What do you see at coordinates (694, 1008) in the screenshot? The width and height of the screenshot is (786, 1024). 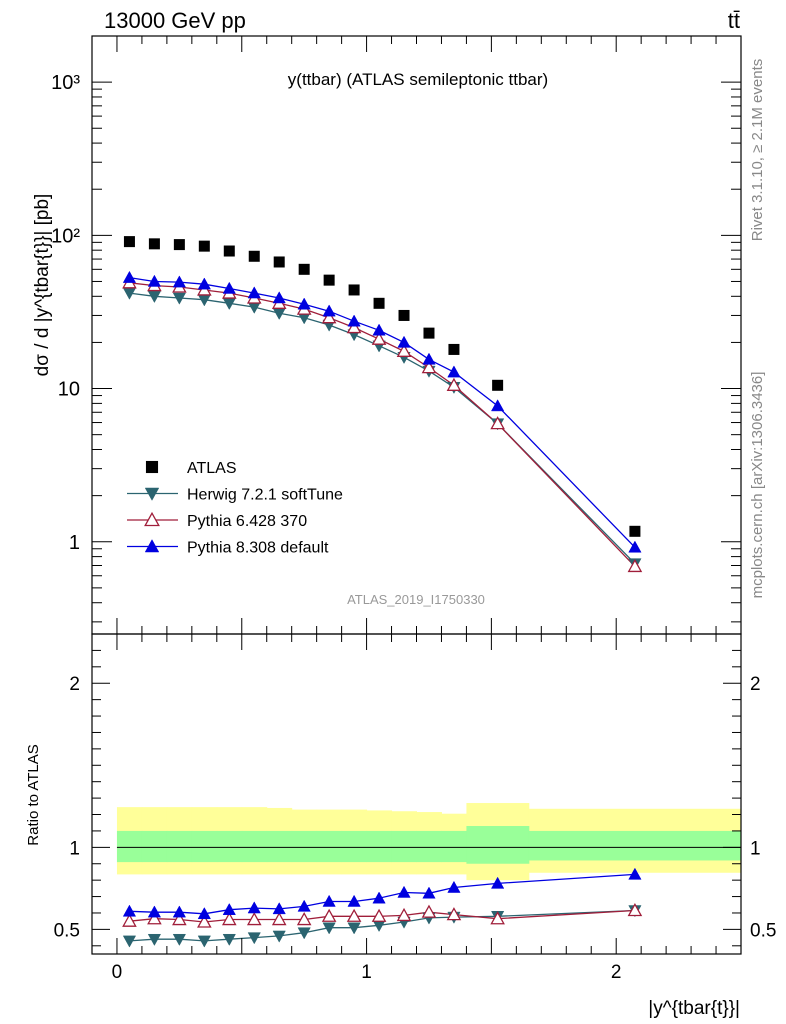 I see `x-axis-label: |y^{tbar{t}}|` at bounding box center [694, 1008].